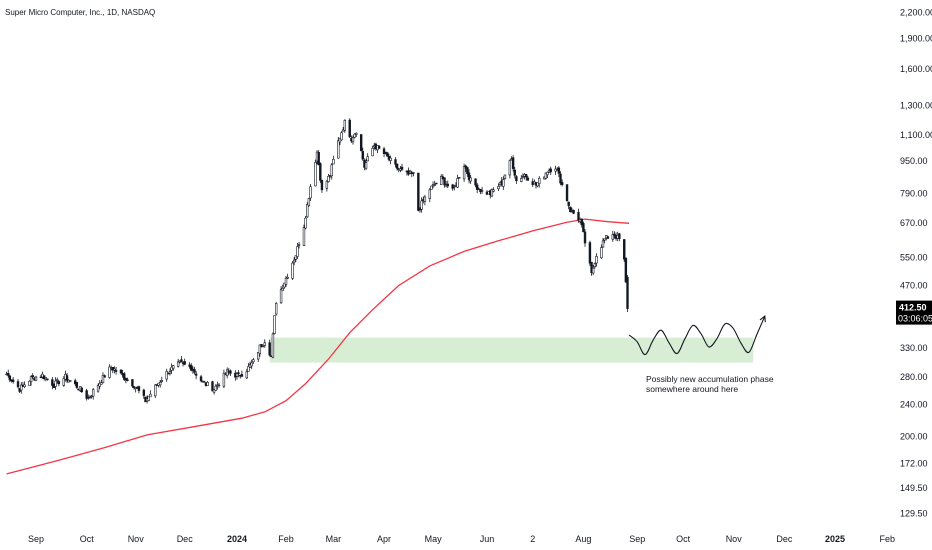  Describe the element at coordinates (637, 539) in the screenshot. I see `x-axis-tick-label: Sep` at that location.